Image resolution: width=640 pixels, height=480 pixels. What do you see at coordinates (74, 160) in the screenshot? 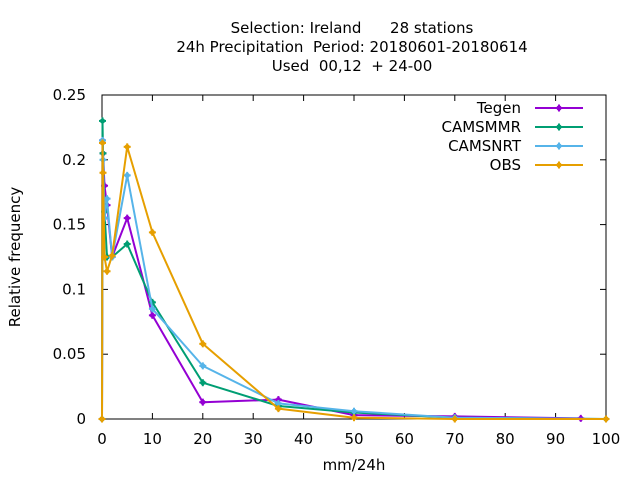
I see `y-tick-label: 0.2` at bounding box center [74, 160].